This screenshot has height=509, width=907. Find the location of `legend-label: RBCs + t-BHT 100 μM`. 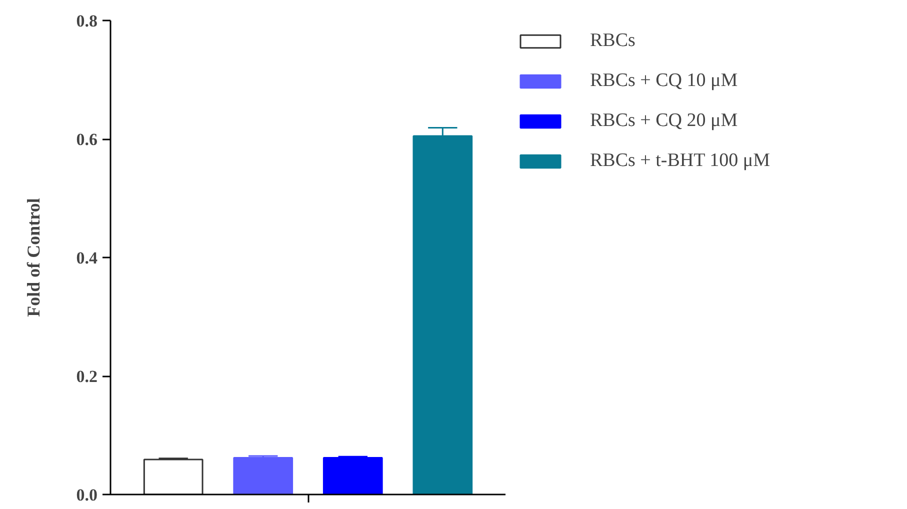

legend-label: RBCs + t-BHT 100 μM is located at coordinates (680, 161).